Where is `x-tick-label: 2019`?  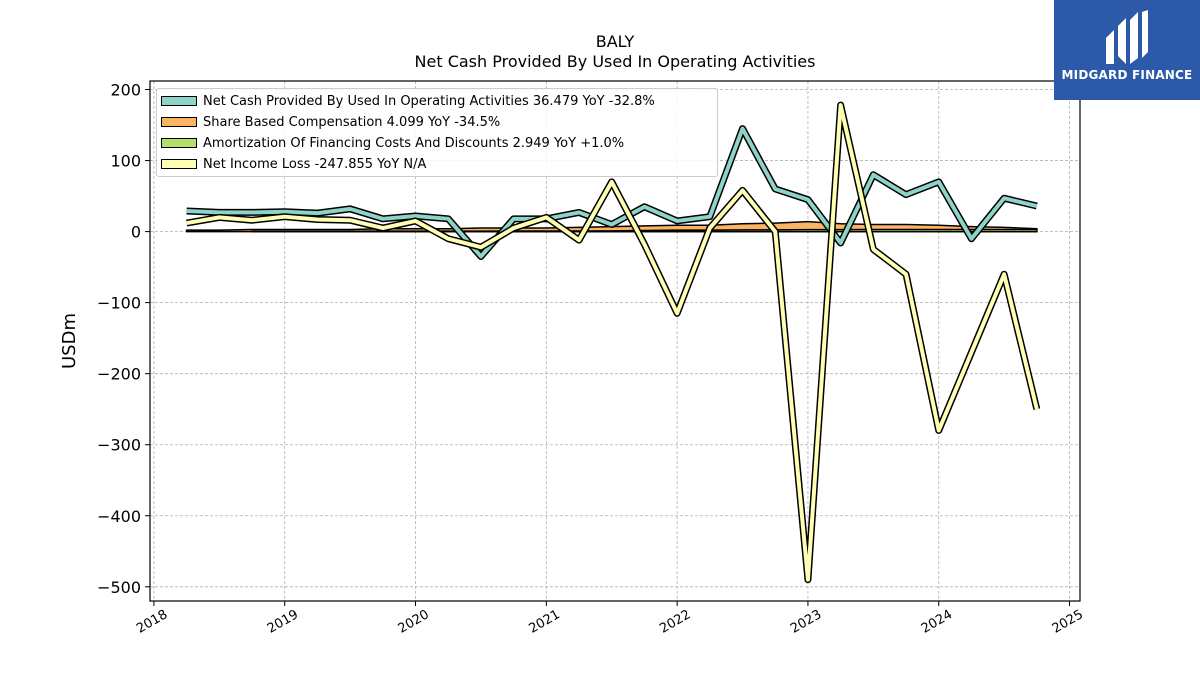 x-tick-label: 2019 is located at coordinates (283, 622).